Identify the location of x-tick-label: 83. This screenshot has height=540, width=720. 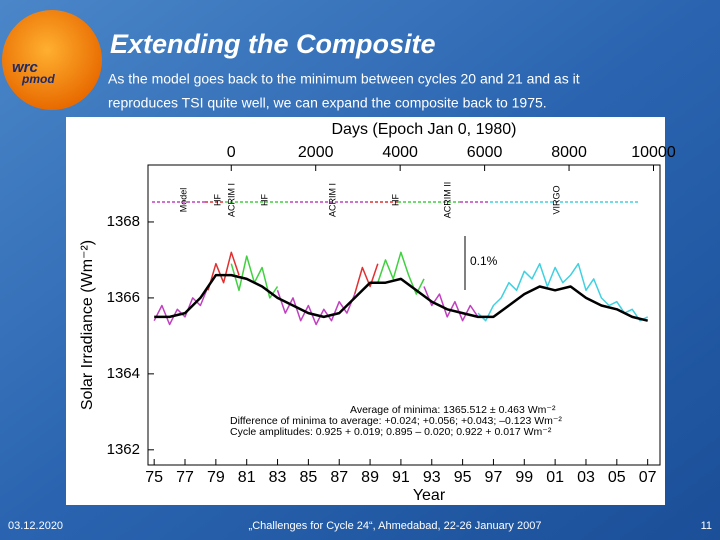
(278, 477).